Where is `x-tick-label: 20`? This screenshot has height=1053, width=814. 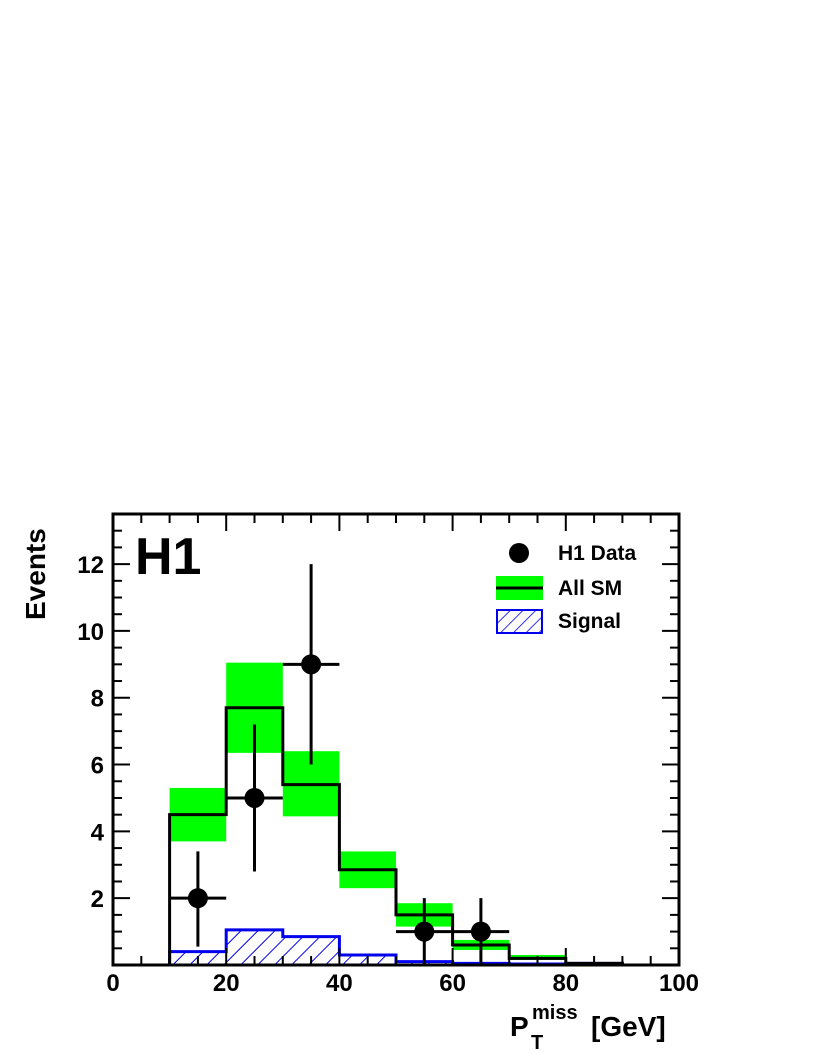
x-tick-label: 20 is located at coordinates (226, 983).